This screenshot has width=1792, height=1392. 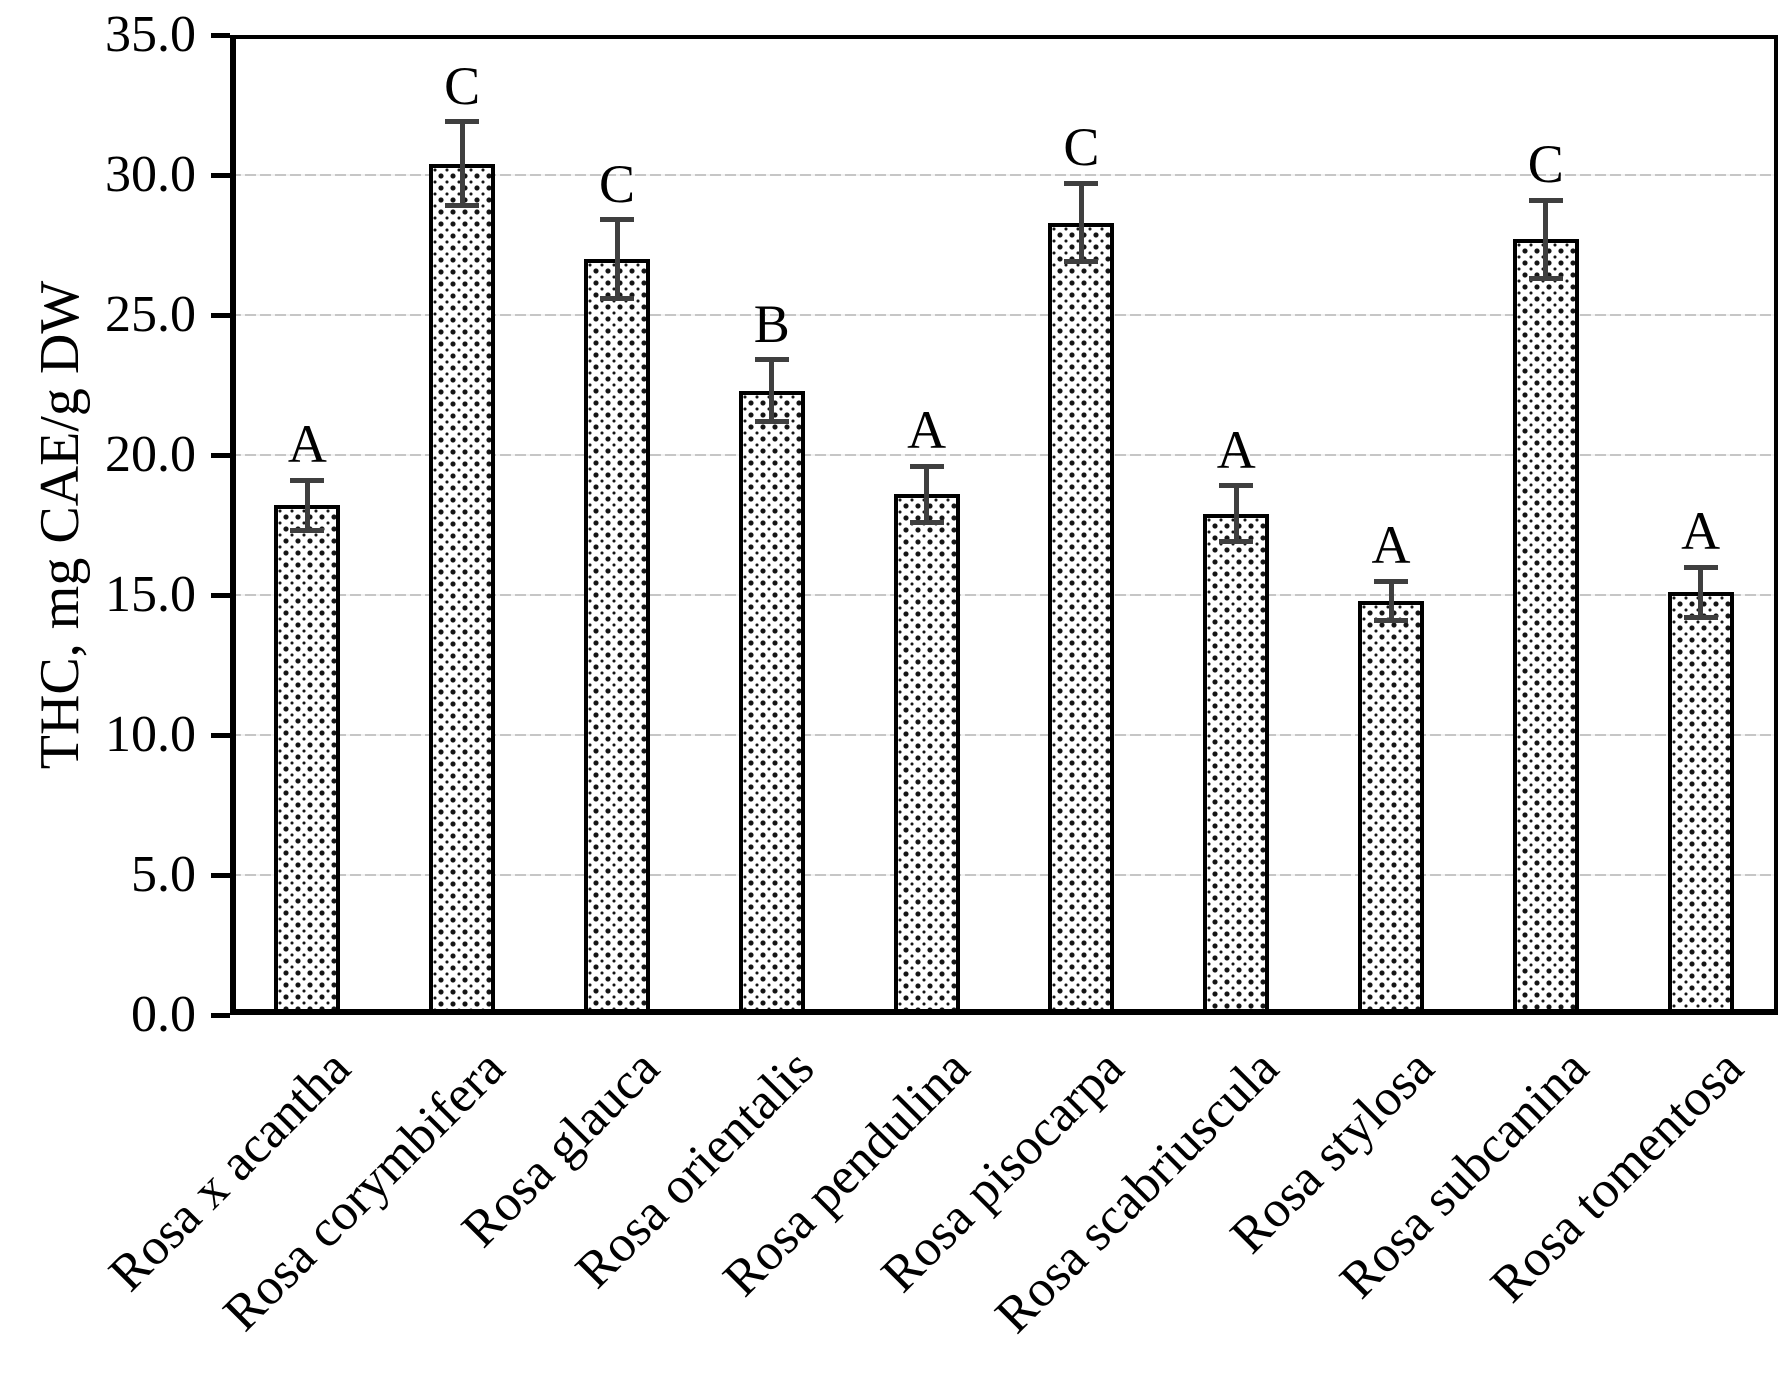 I want to click on y-axis-tick-label: 0.0, so click(x=163, y=1014).